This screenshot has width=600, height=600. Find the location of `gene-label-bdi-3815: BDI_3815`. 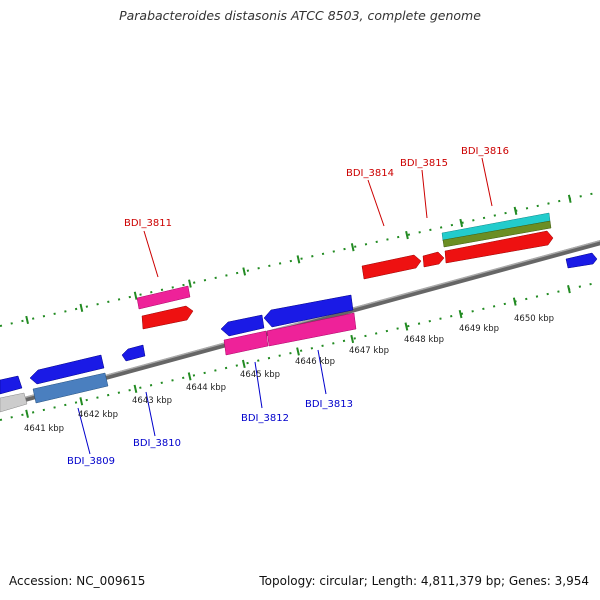

gene-label-bdi-3815: BDI_3815 is located at coordinates (424, 163).